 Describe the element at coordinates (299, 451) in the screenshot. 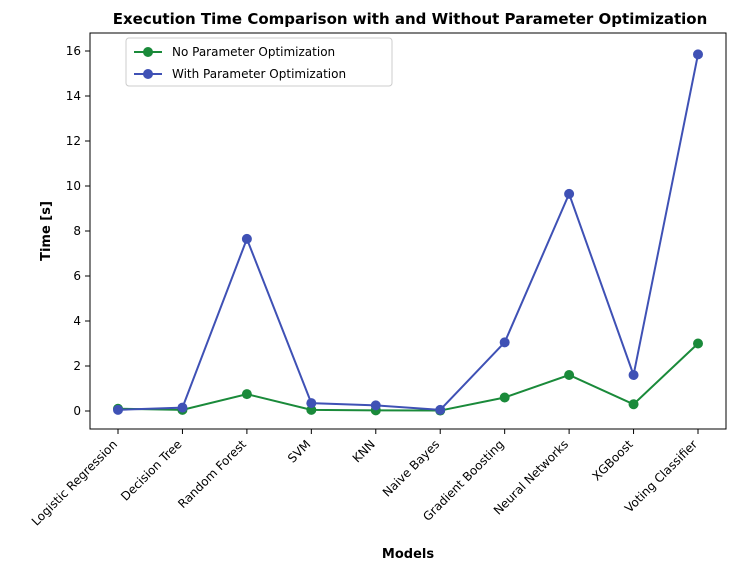

I see `x-tick-label: SVM` at that location.